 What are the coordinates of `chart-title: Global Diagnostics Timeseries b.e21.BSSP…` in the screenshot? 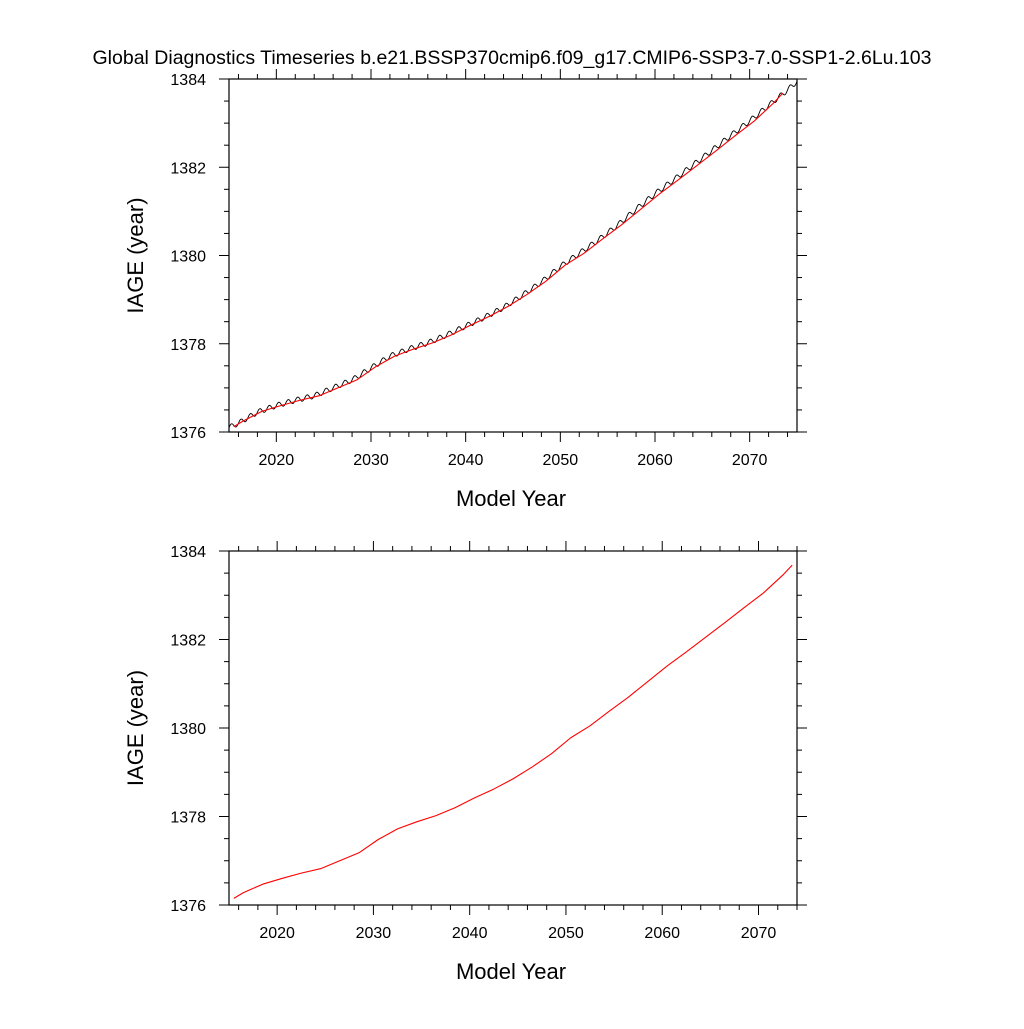 It's located at (512, 58).